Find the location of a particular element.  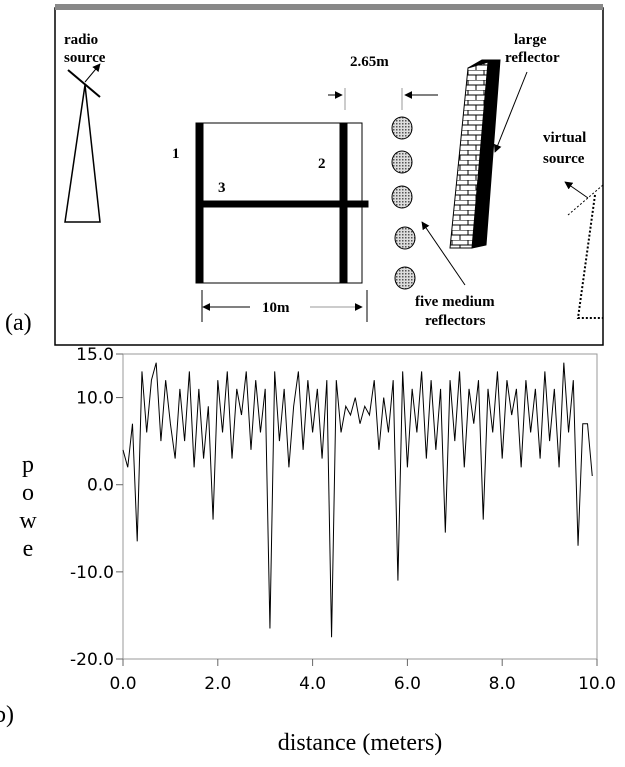

x-tick-label: 0.0 is located at coordinates (122, 684).